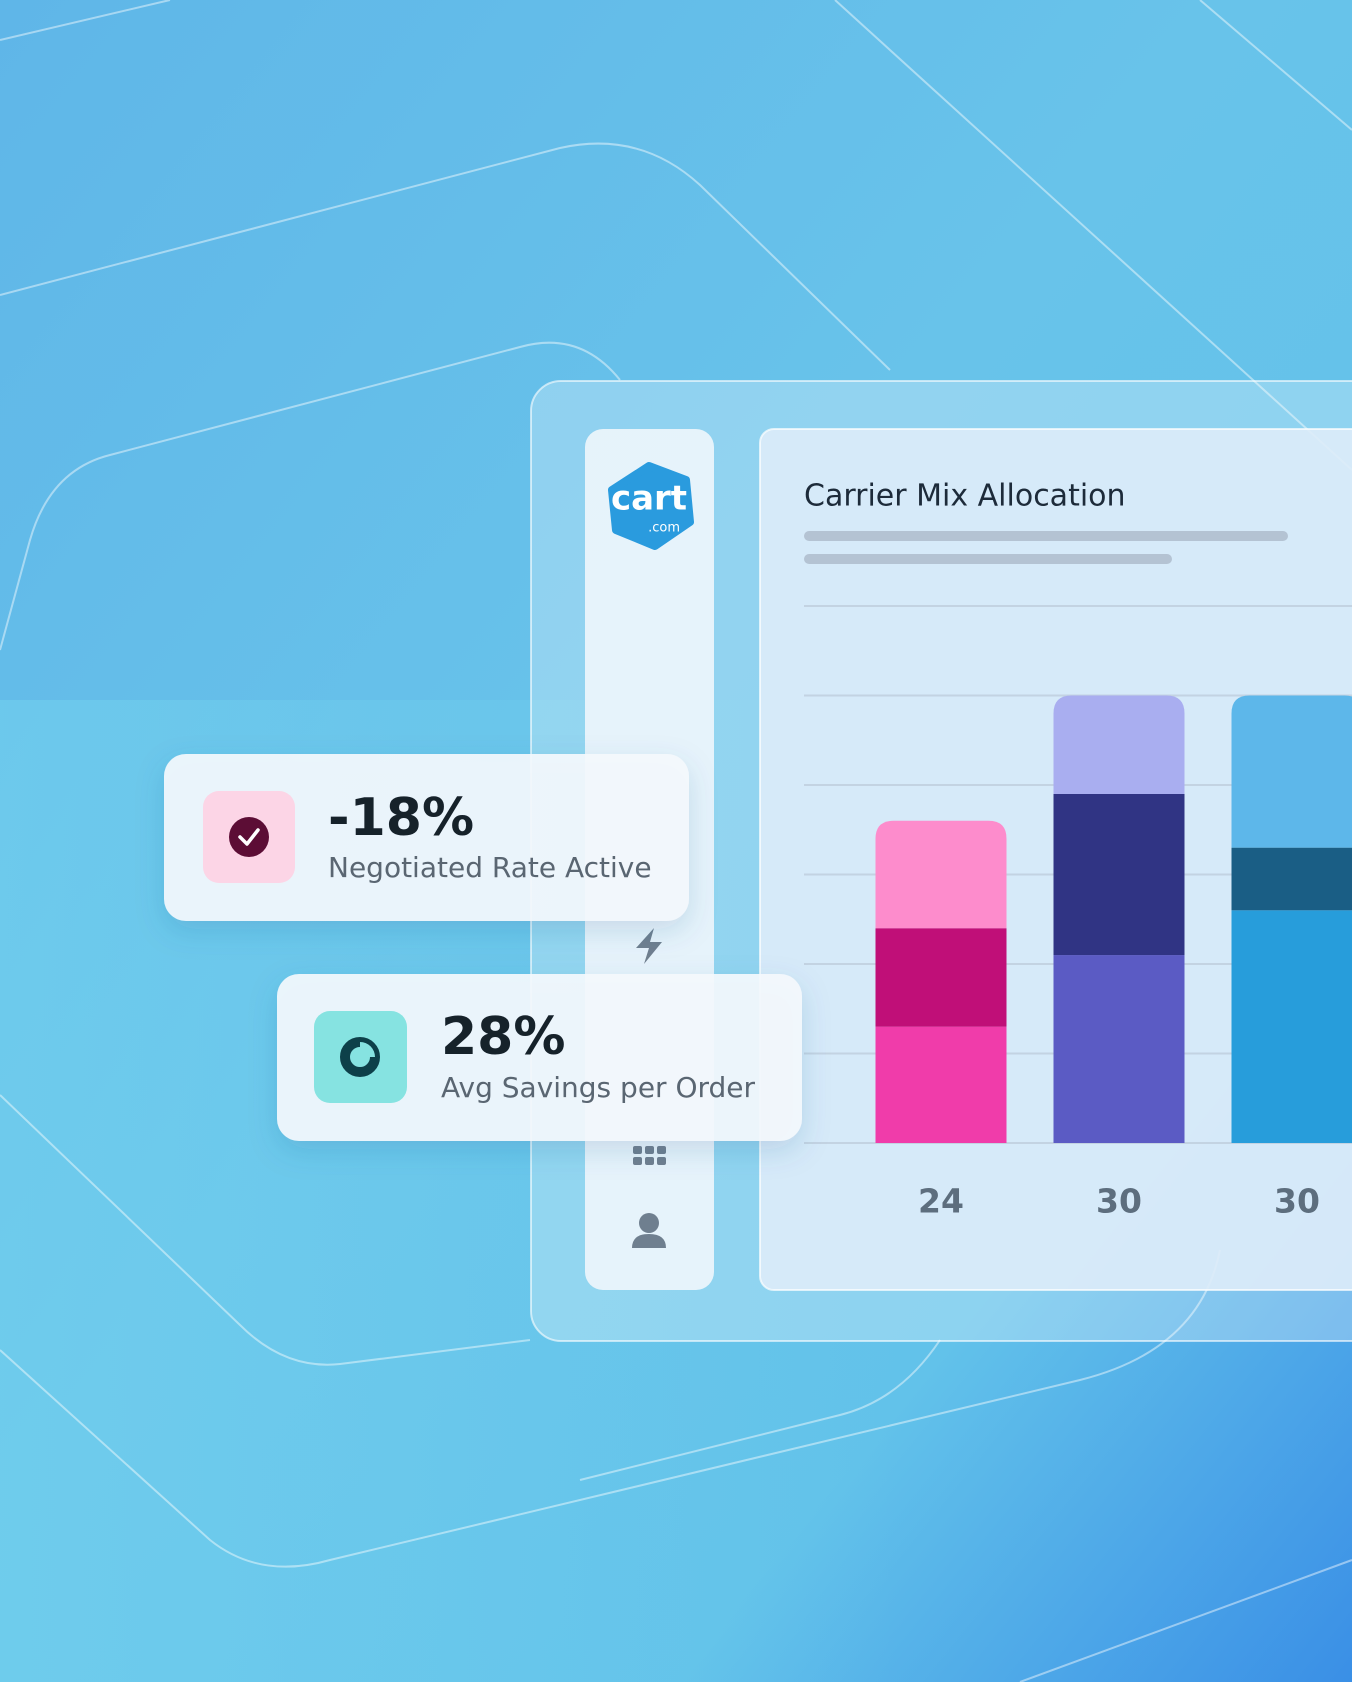  What do you see at coordinates (649, 946) in the screenshot?
I see `nav-icon-bolt` at bounding box center [649, 946].